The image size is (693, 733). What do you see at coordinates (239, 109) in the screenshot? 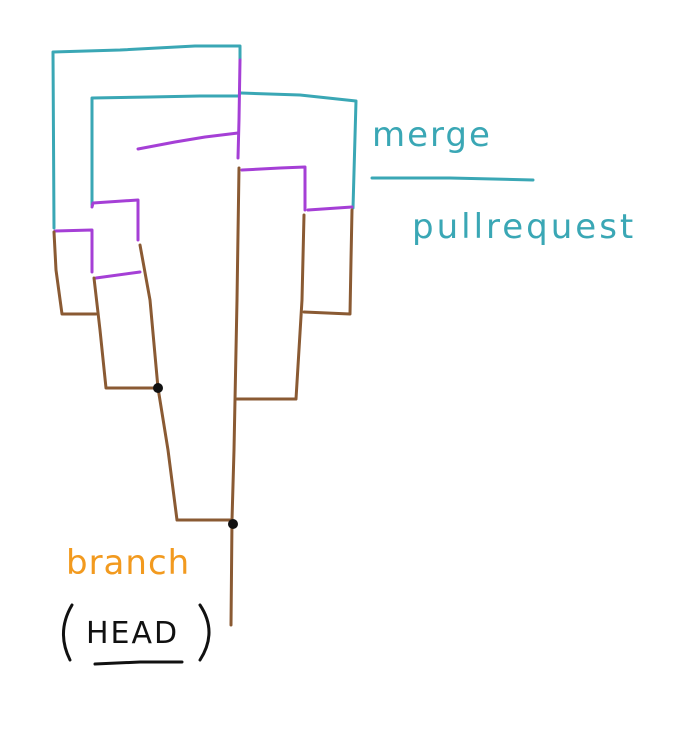
I see `feature-line-center` at bounding box center [239, 109].